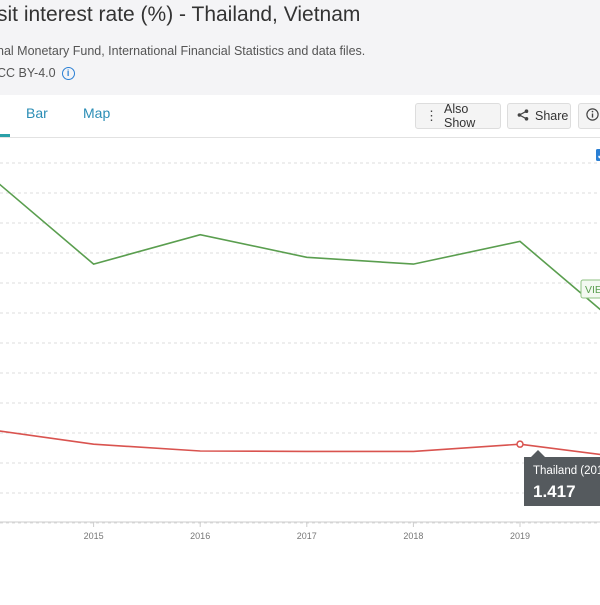 This screenshot has width=600, height=605. I want to click on share-label: Share, so click(552, 116).